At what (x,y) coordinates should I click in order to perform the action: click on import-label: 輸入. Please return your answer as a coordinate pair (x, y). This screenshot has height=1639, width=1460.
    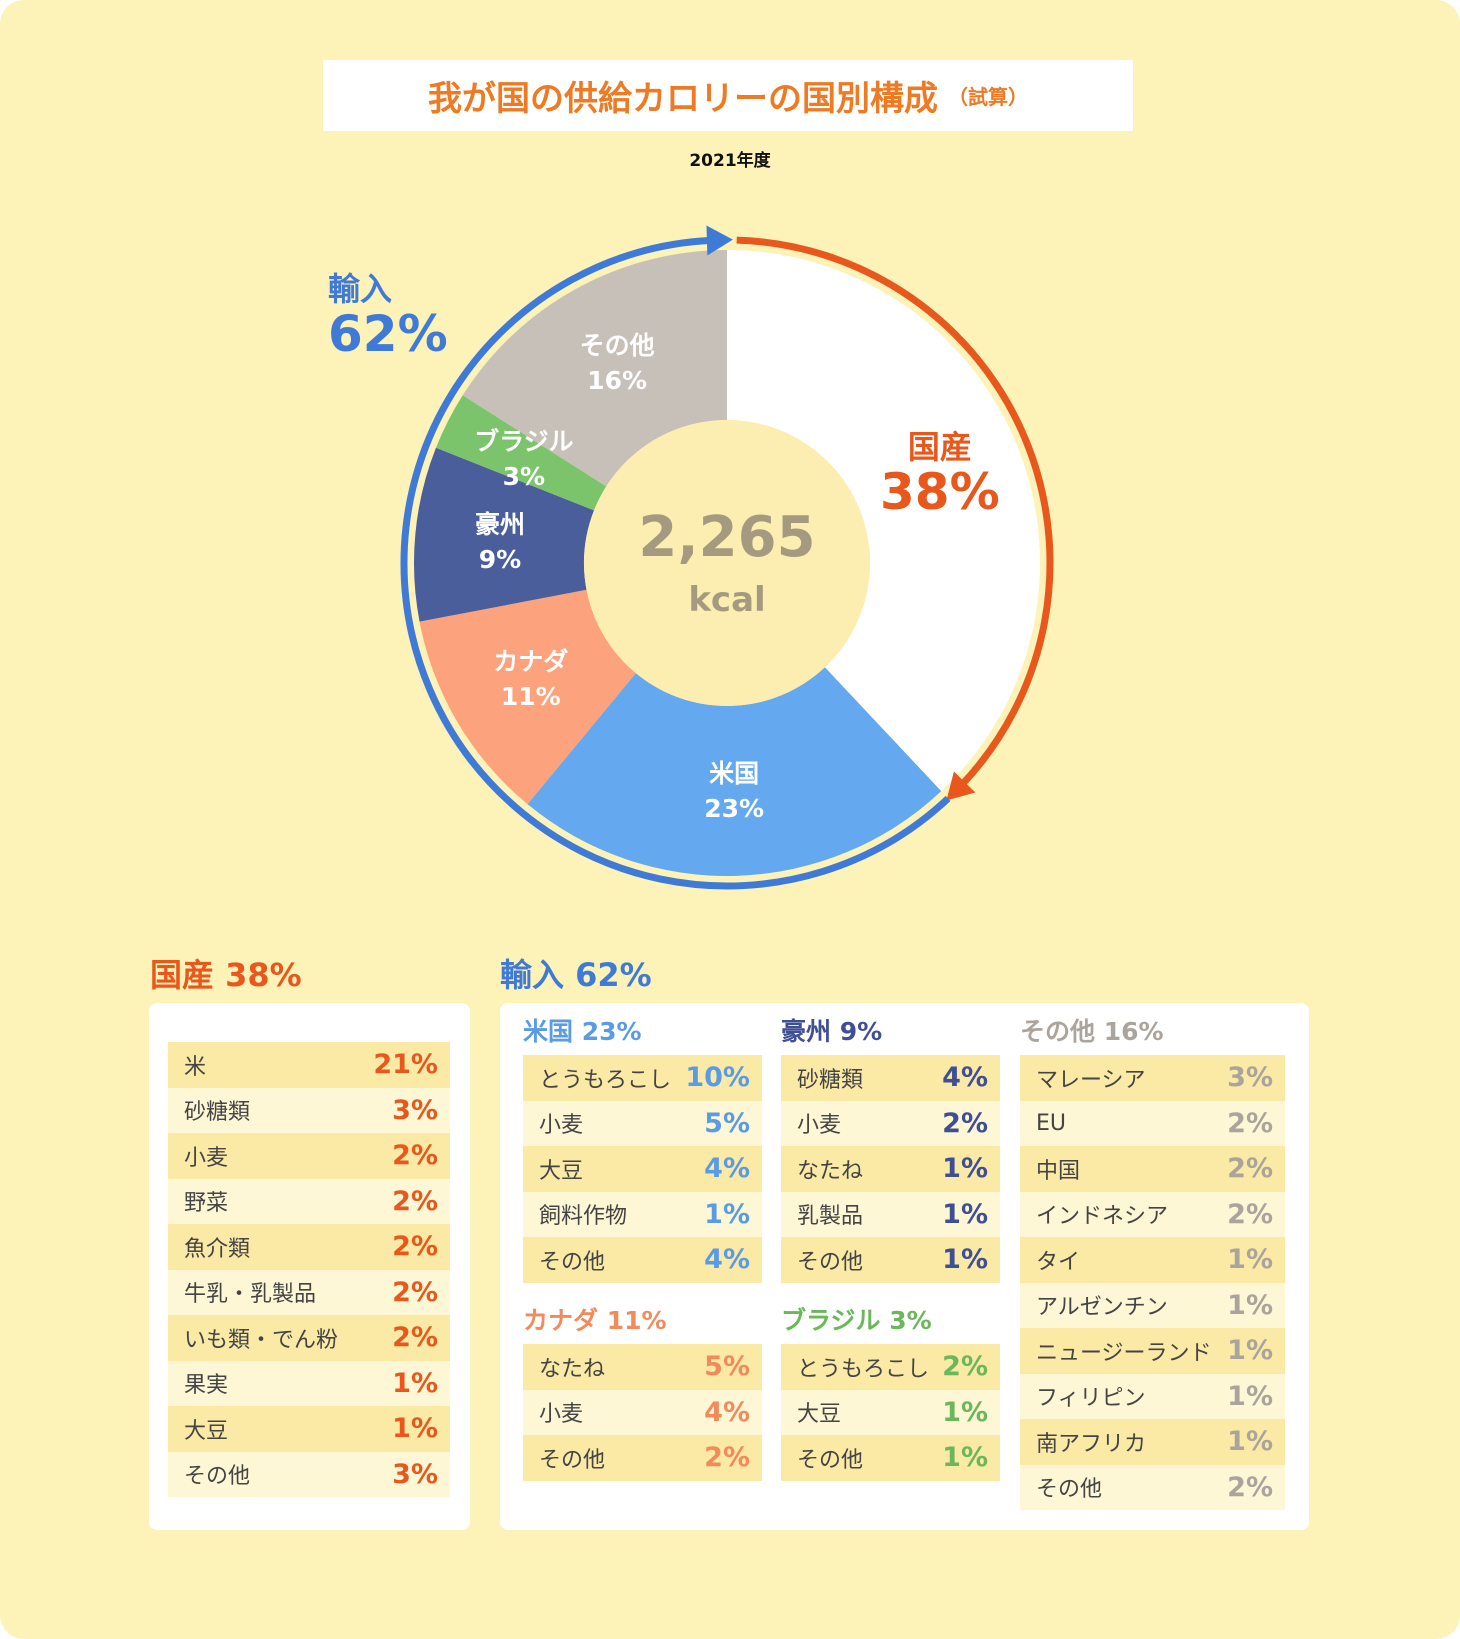
    Looking at the image, I should click on (360, 289).